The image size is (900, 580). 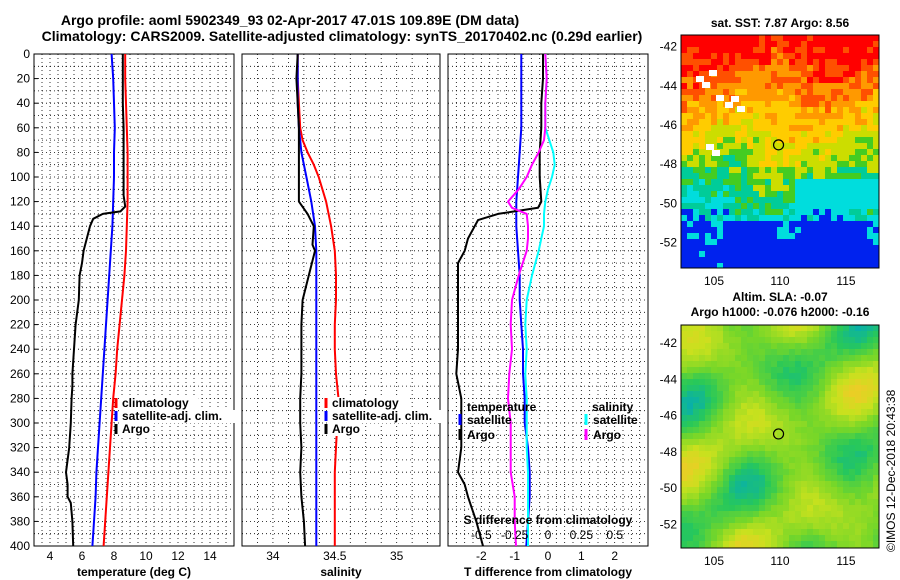 I want to click on lon-tick-label: 105, so click(x=714, y=281).